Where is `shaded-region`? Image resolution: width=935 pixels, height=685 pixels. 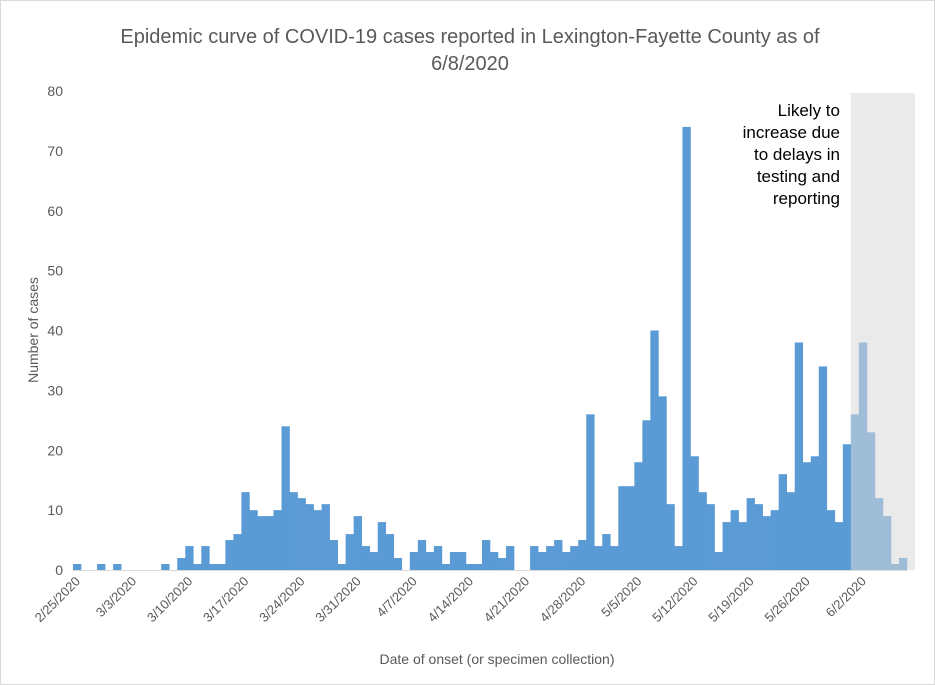 shaded-region is located at coordinates (883, 331).